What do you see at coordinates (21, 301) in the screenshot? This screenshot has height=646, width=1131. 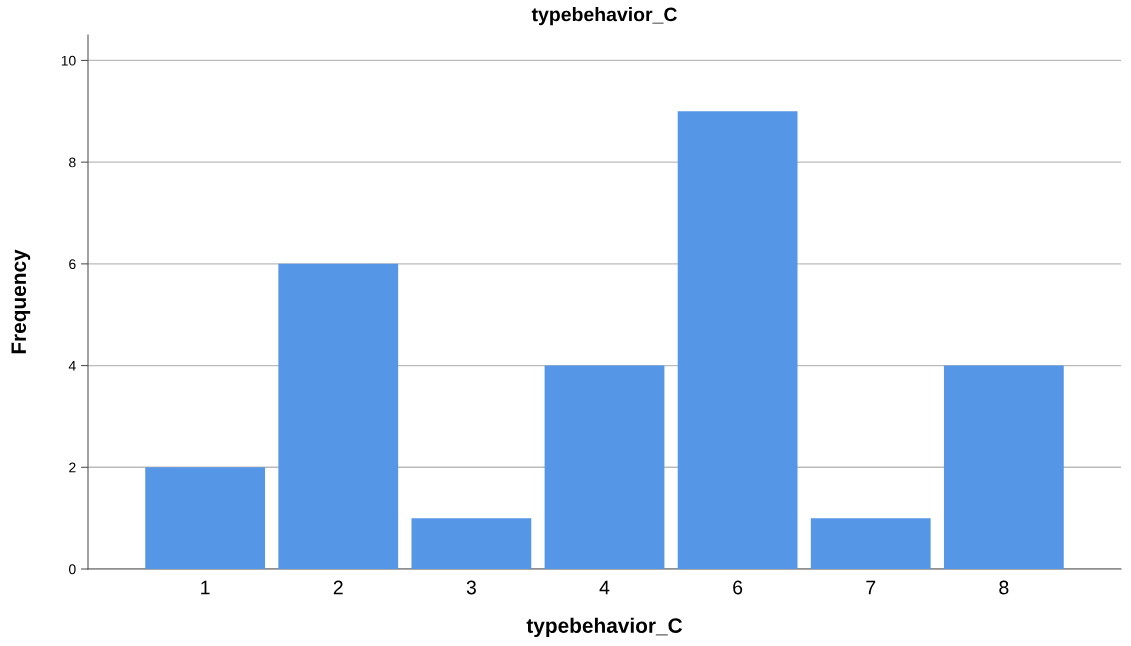 I see `y-axis-title: Frequency` at bounding box center [21, 301].